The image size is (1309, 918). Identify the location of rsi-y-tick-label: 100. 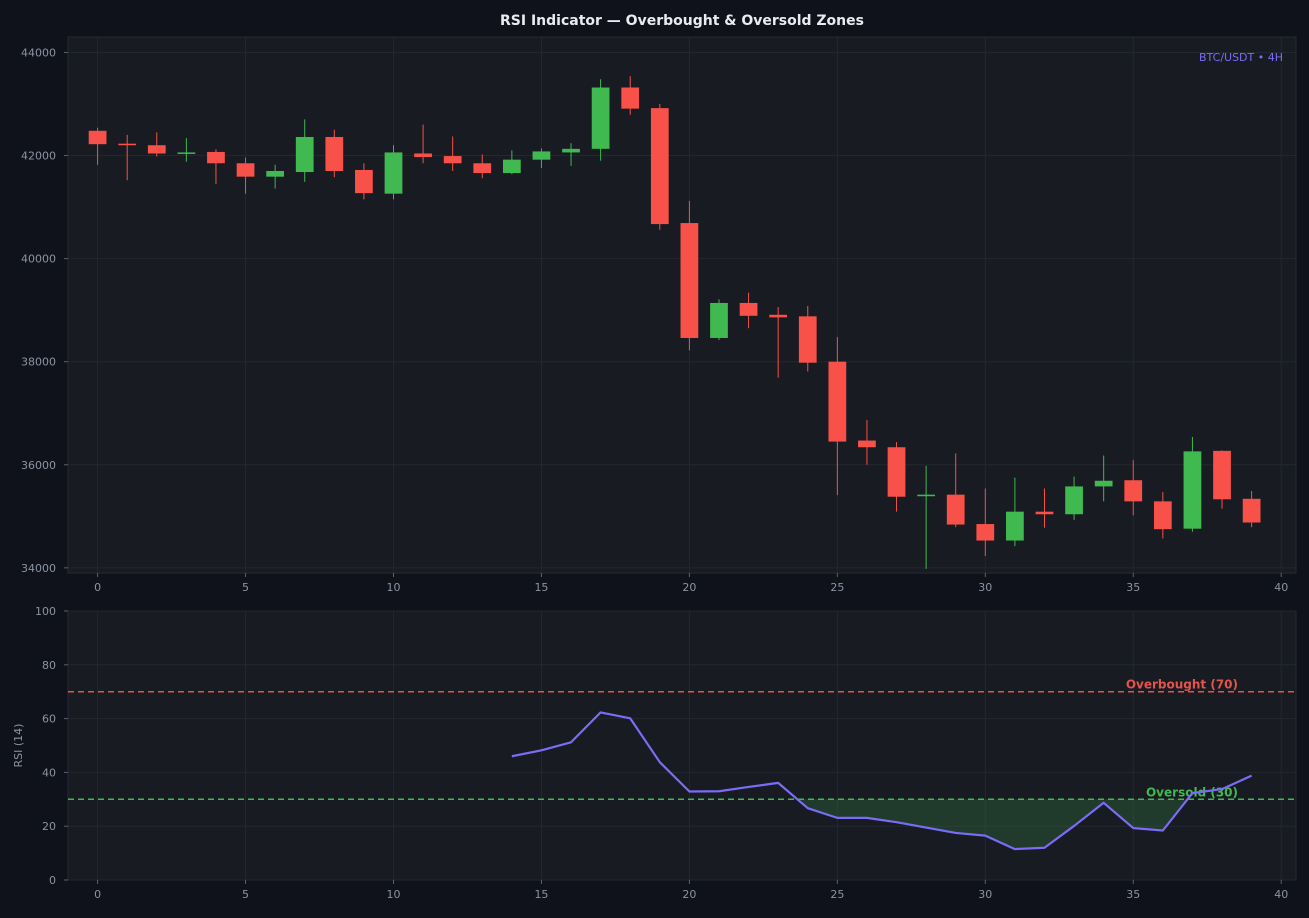
(45, 611).